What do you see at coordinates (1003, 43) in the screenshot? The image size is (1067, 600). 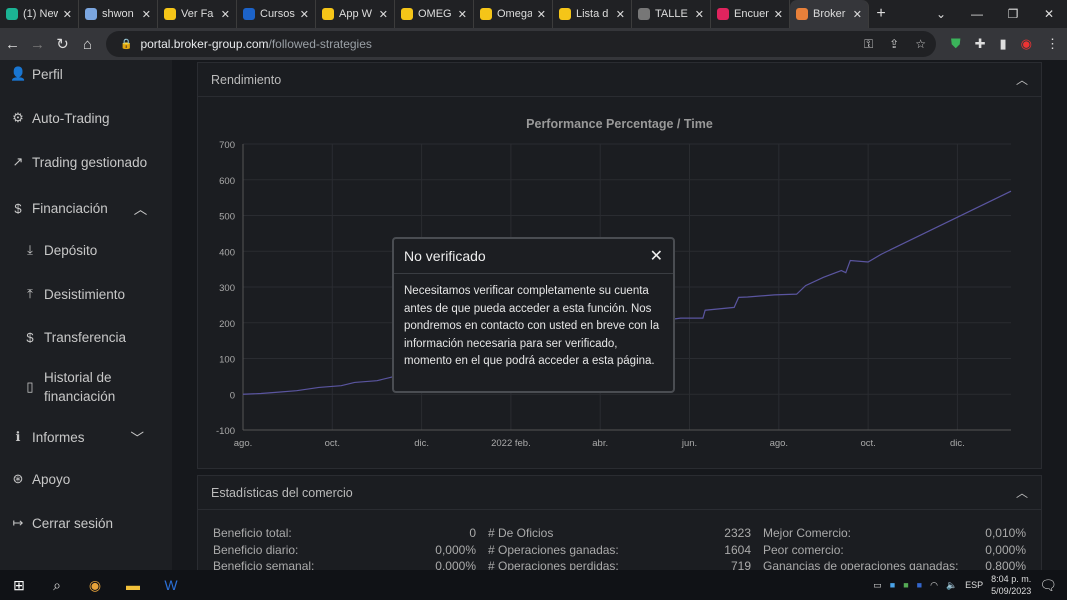 I see `sidepanel-icon: ▮` at bounding box center [1003, 43].